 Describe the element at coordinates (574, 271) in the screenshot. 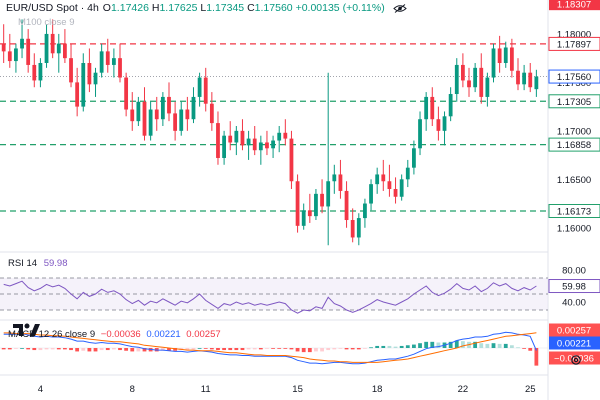

I see `rsi-tick-label: 80.00` at that location.